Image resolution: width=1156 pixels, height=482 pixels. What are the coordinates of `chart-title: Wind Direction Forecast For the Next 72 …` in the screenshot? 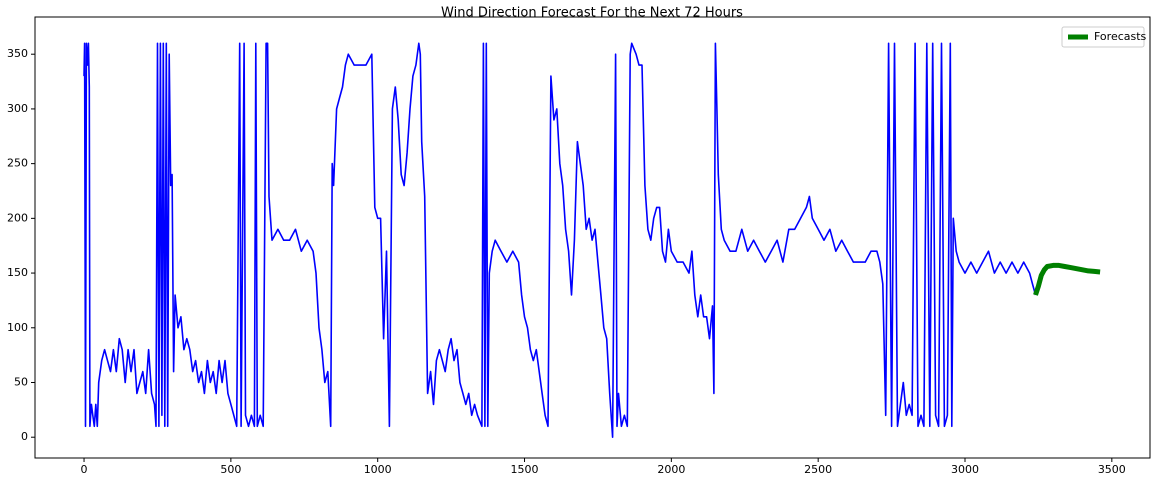 It's located at (592, 13).